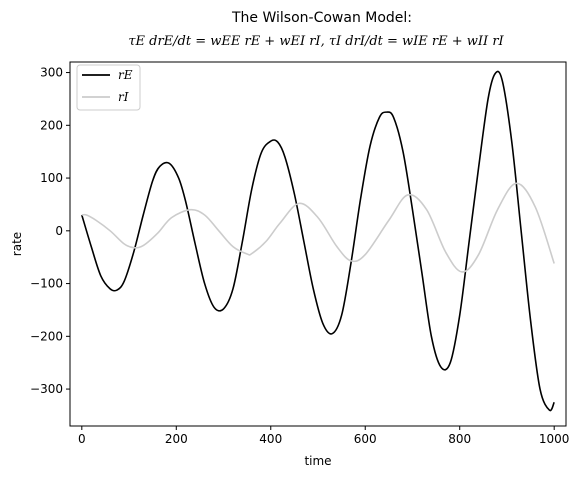 The width and height of the screenshot is (575, 477). I want to click on y-tick-label: −100, so click(46, 284).